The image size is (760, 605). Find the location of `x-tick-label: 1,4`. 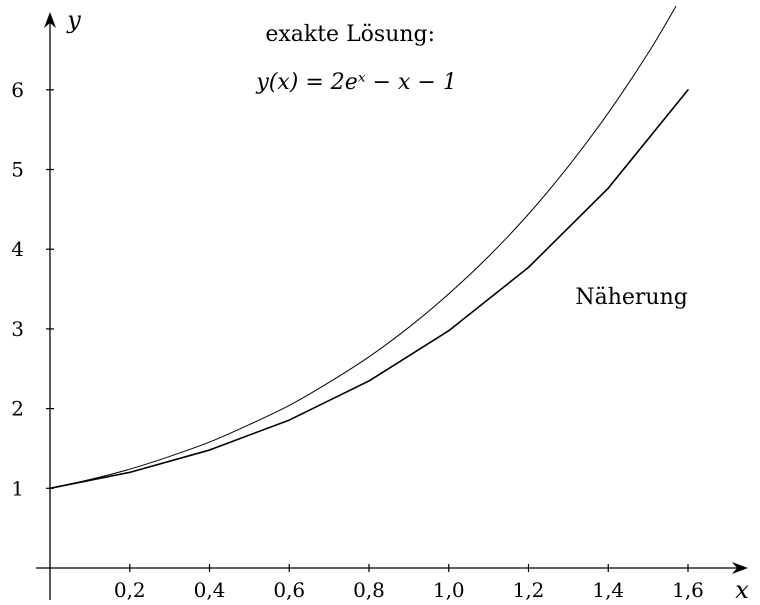

x-tick-label: 1,4 is located at coordinates (608, 590).